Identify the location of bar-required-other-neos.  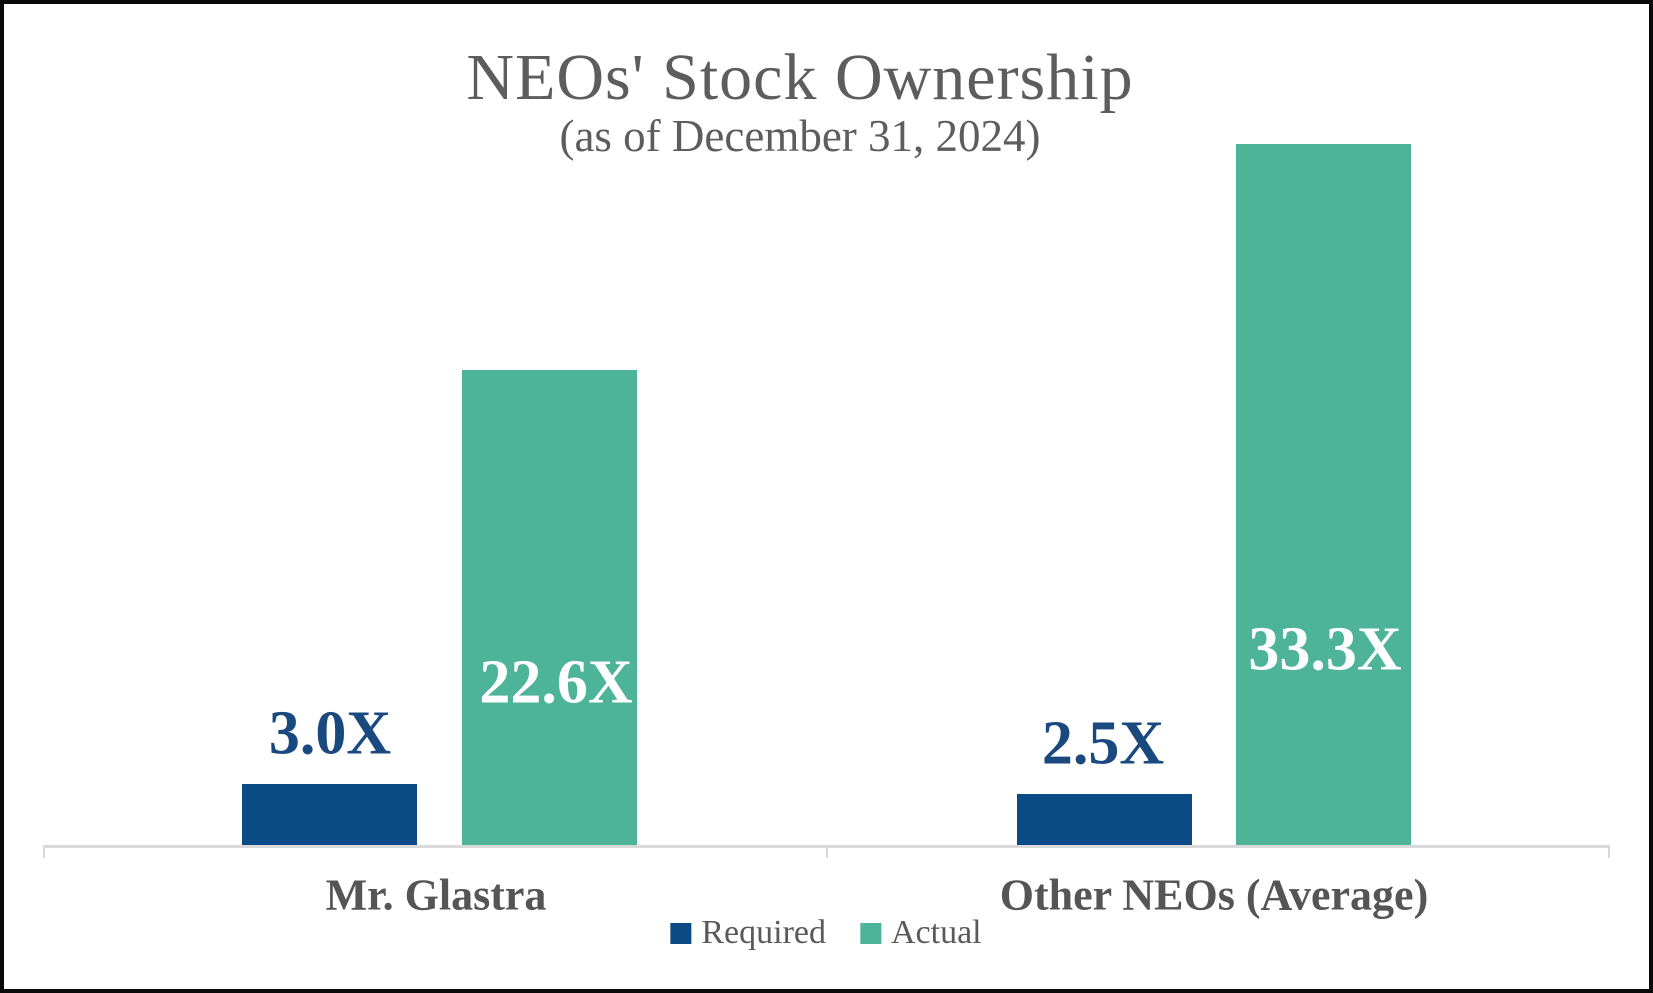
(1104, 820).